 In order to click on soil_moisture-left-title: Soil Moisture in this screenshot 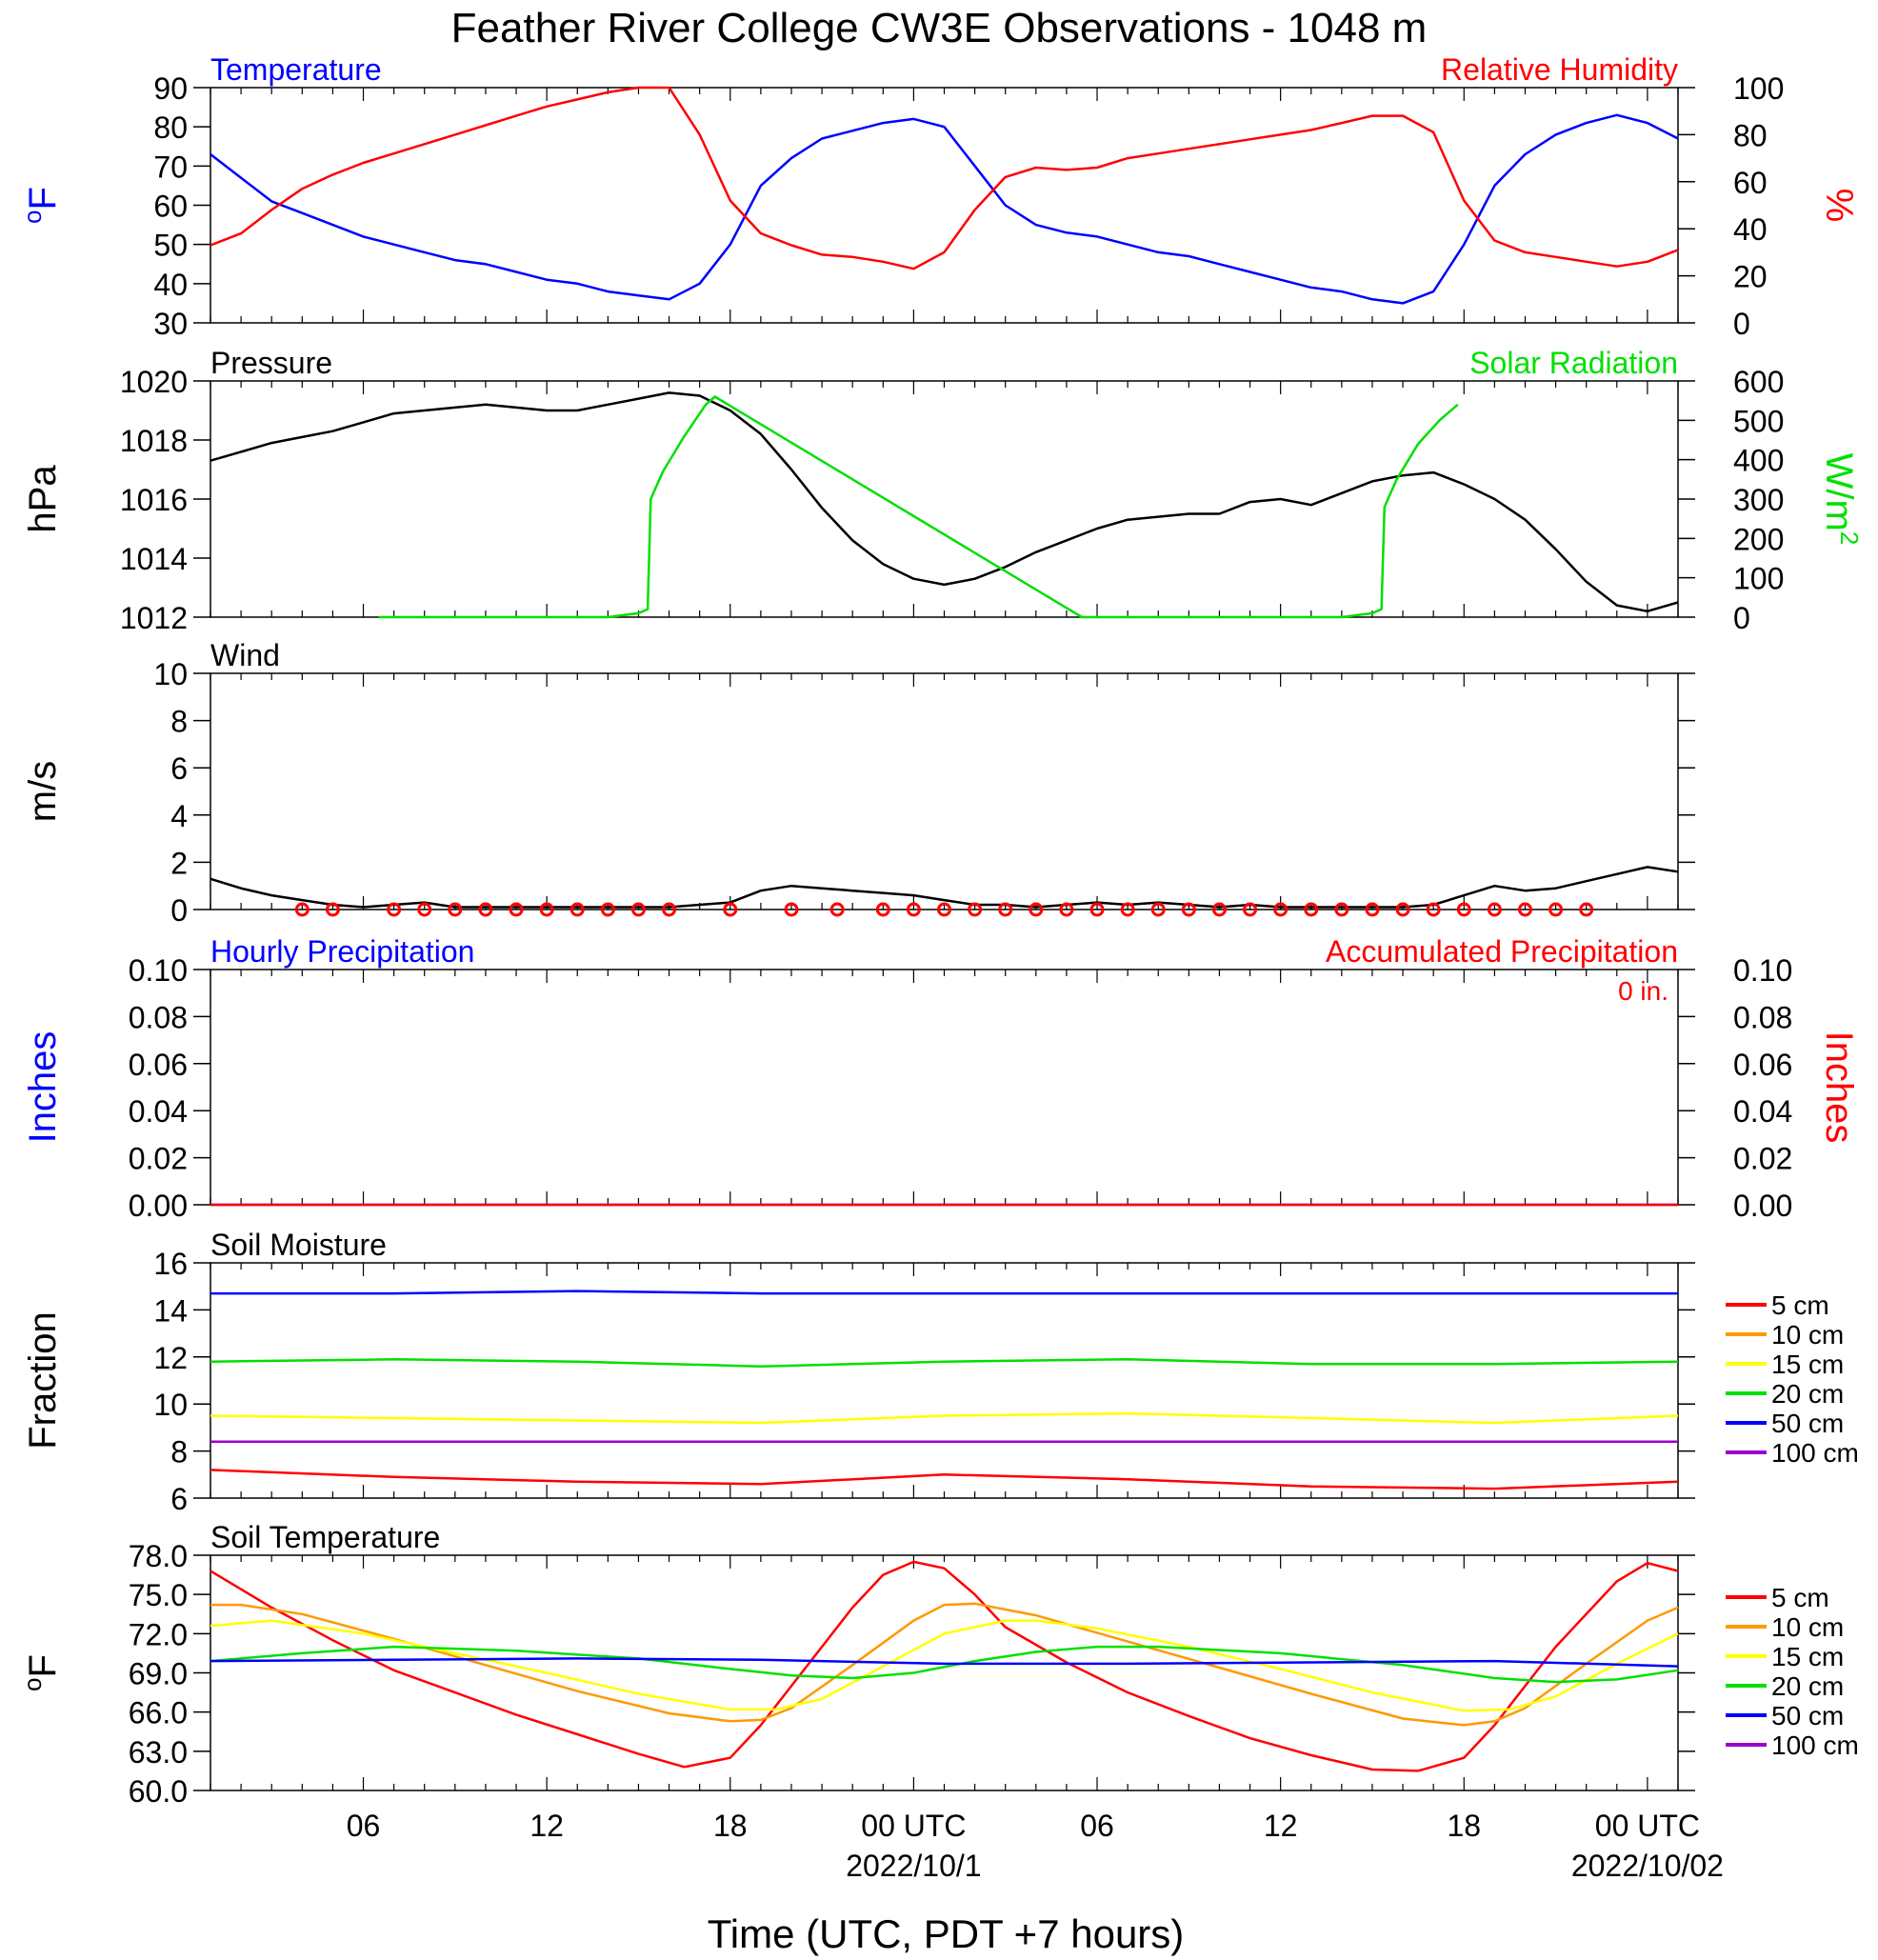, I will do `click(298, 1245)`.